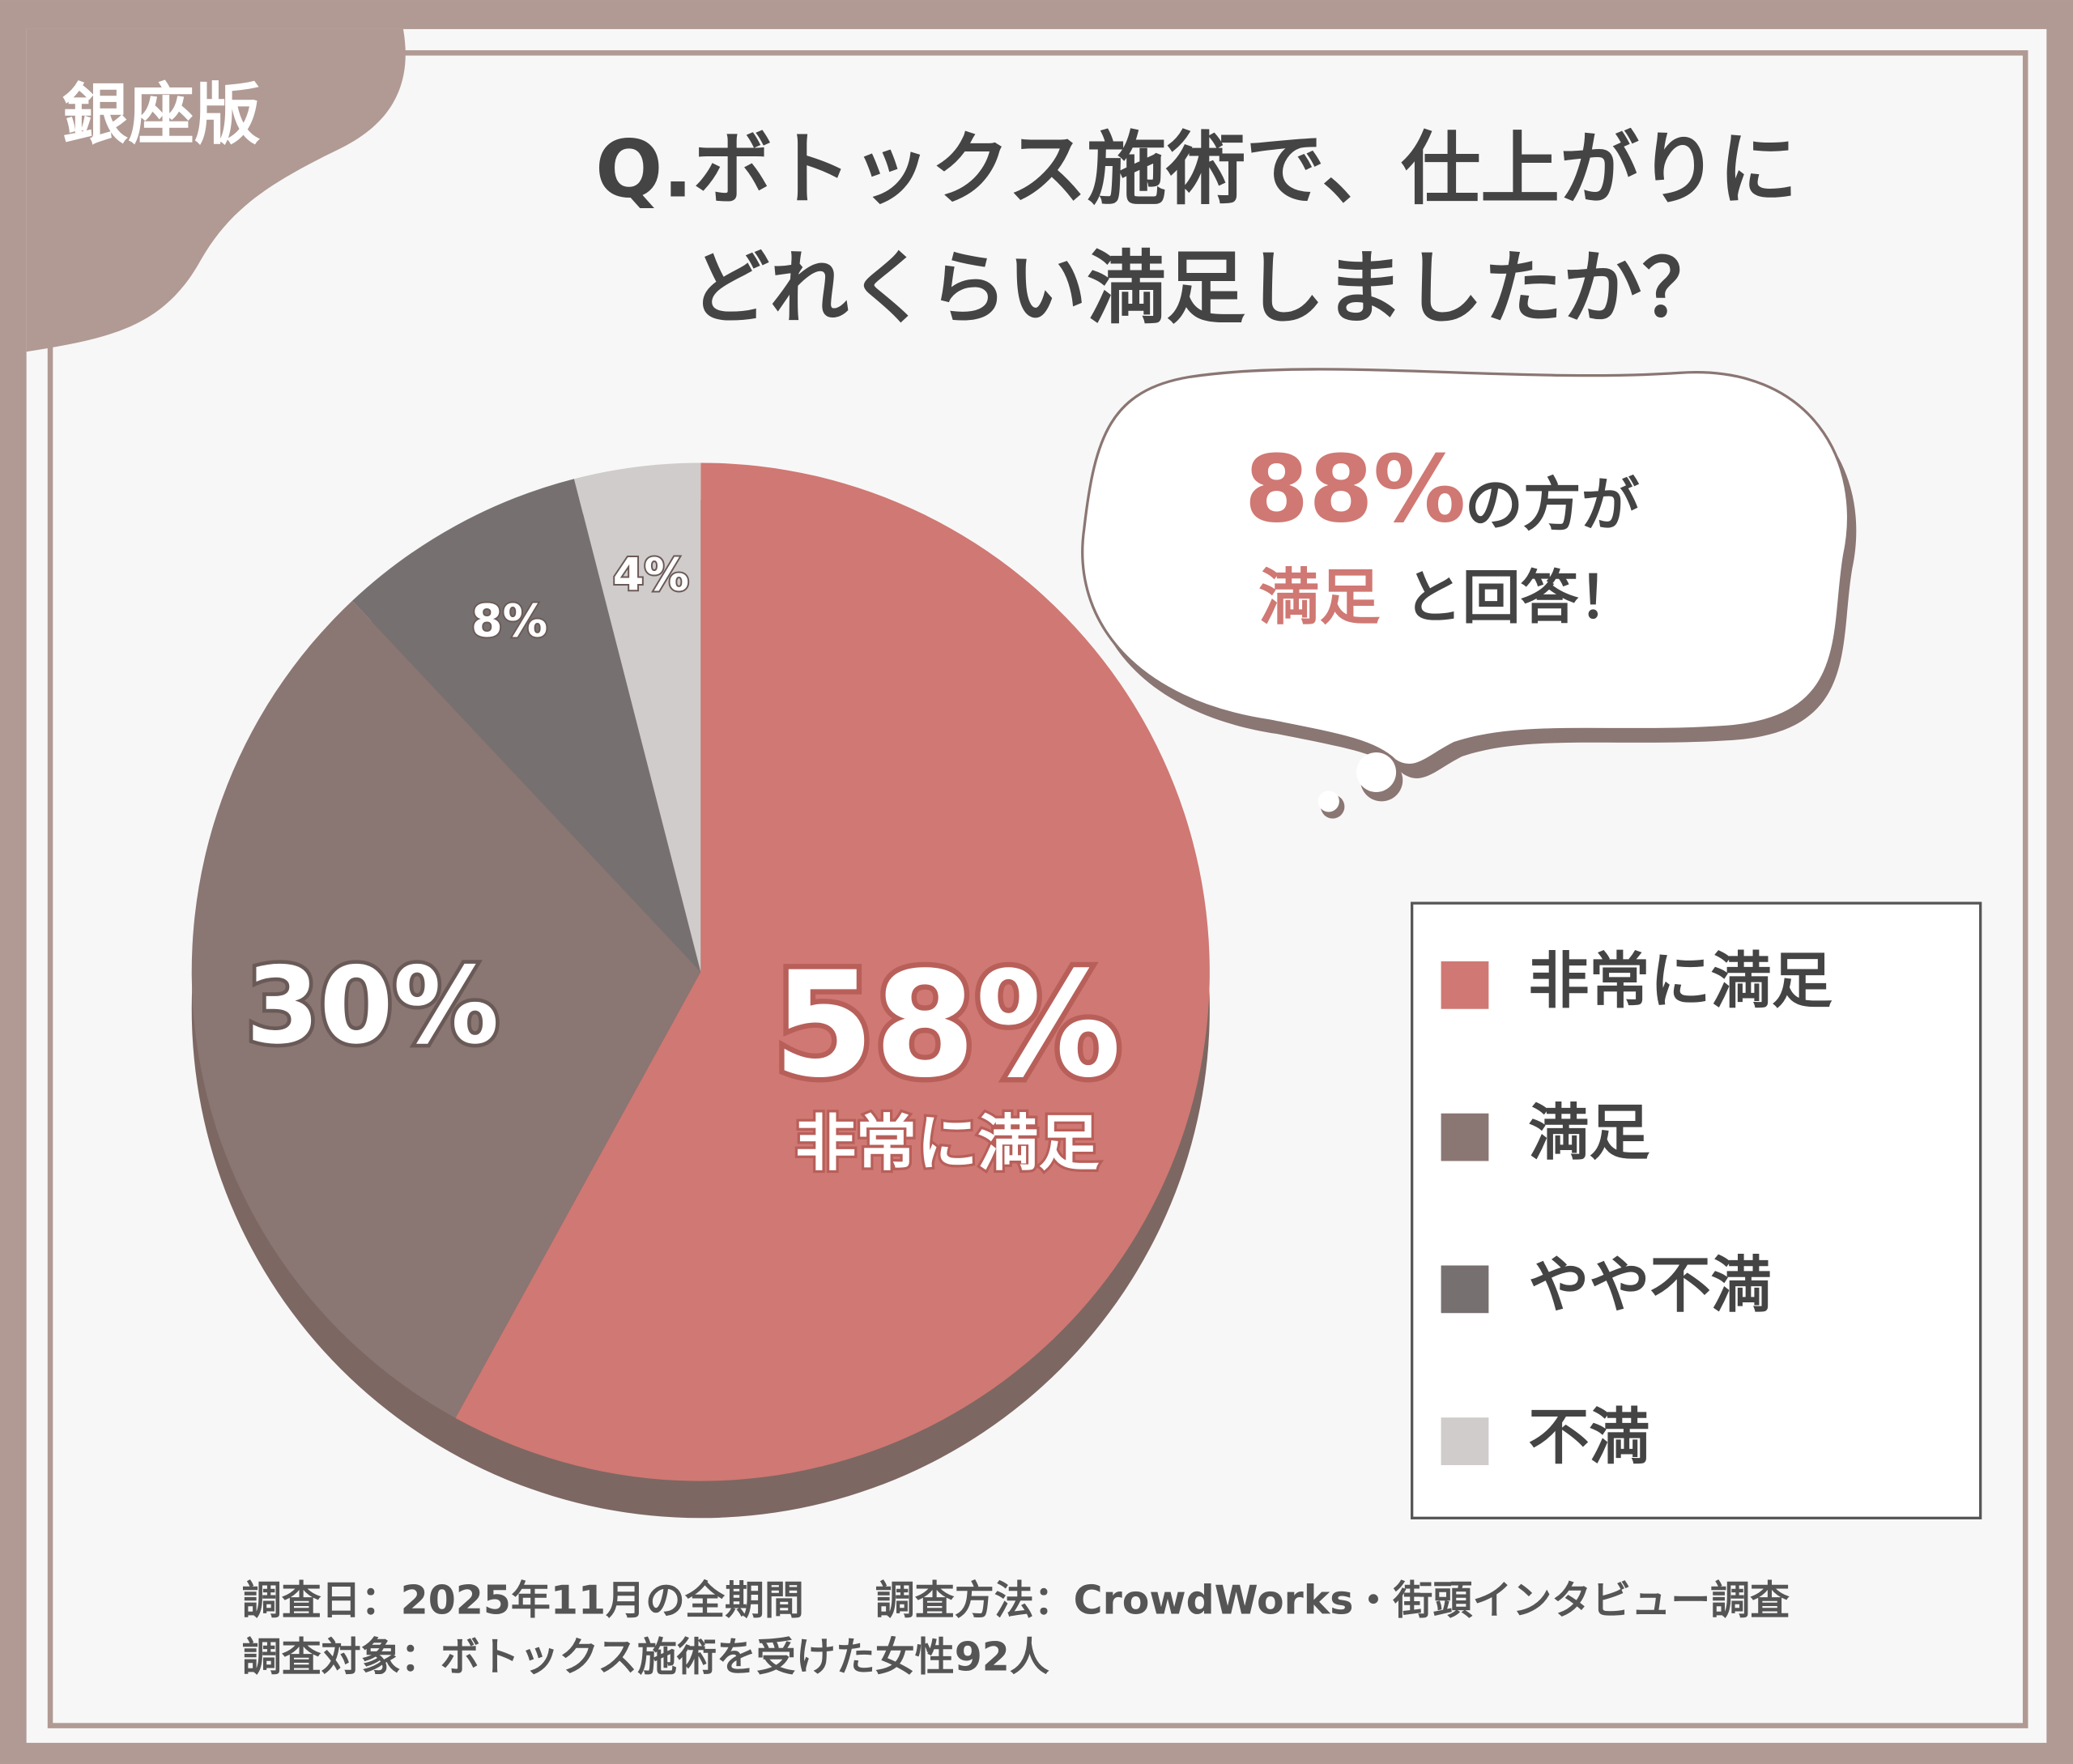 The height and width of the screenshot is (1764, 2073). I want to click on slice-label: 30%, so click(373, 1005).